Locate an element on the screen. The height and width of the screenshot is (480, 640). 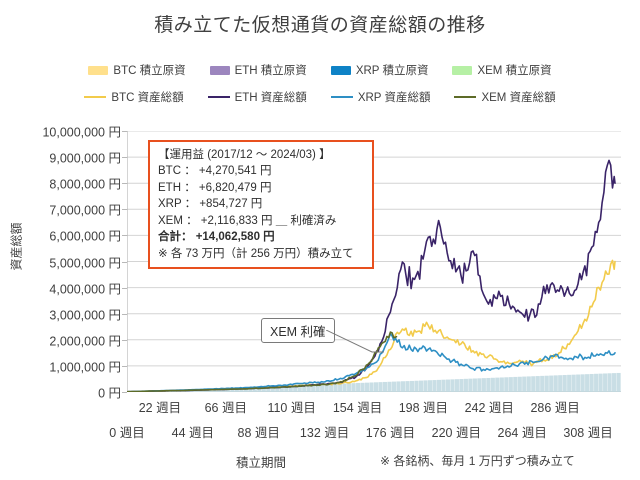
x-axis-tick-label: 198 週目 is located at coordinates (423, 408).